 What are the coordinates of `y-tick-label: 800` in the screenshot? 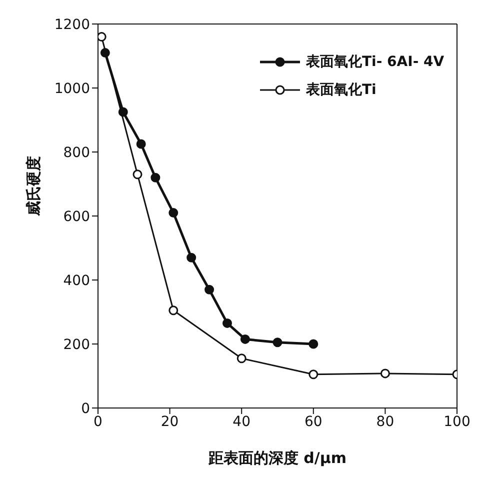 It's located at (76, 152).